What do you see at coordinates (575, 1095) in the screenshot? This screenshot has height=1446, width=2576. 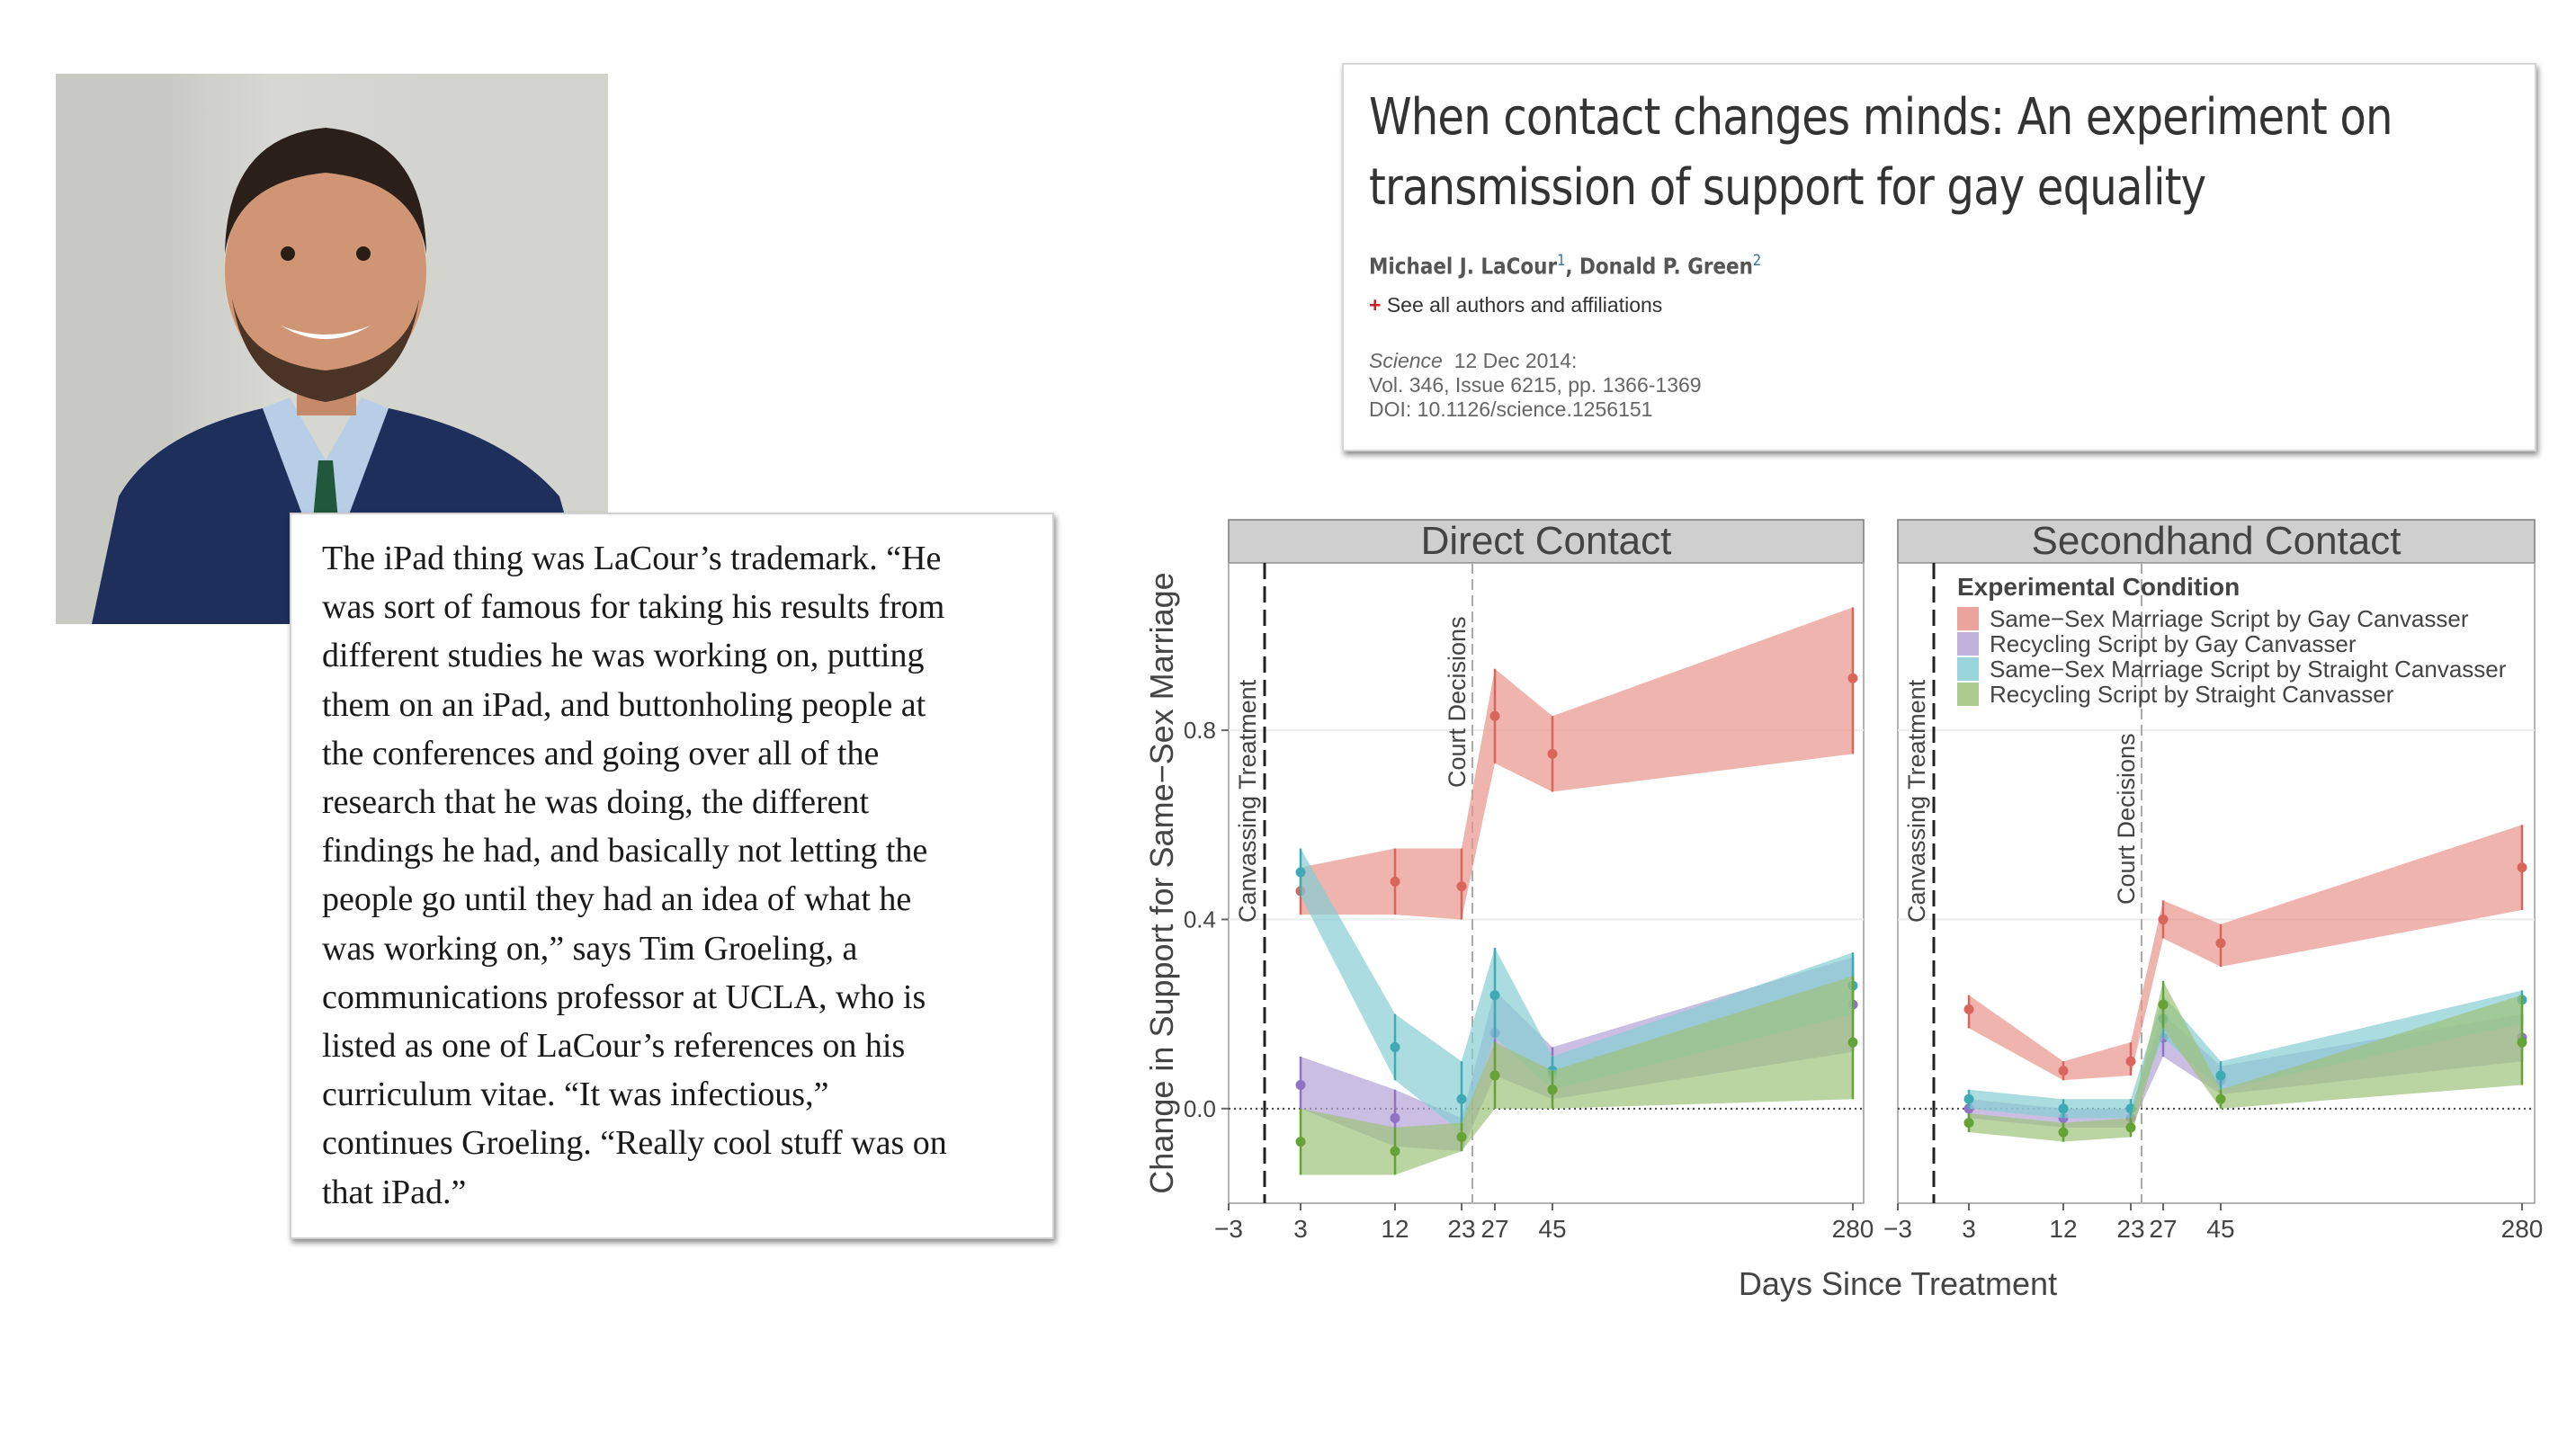 I see `quote-line: curriculum vitae. “It was infectious,”` at bounding box center [575, 1095].